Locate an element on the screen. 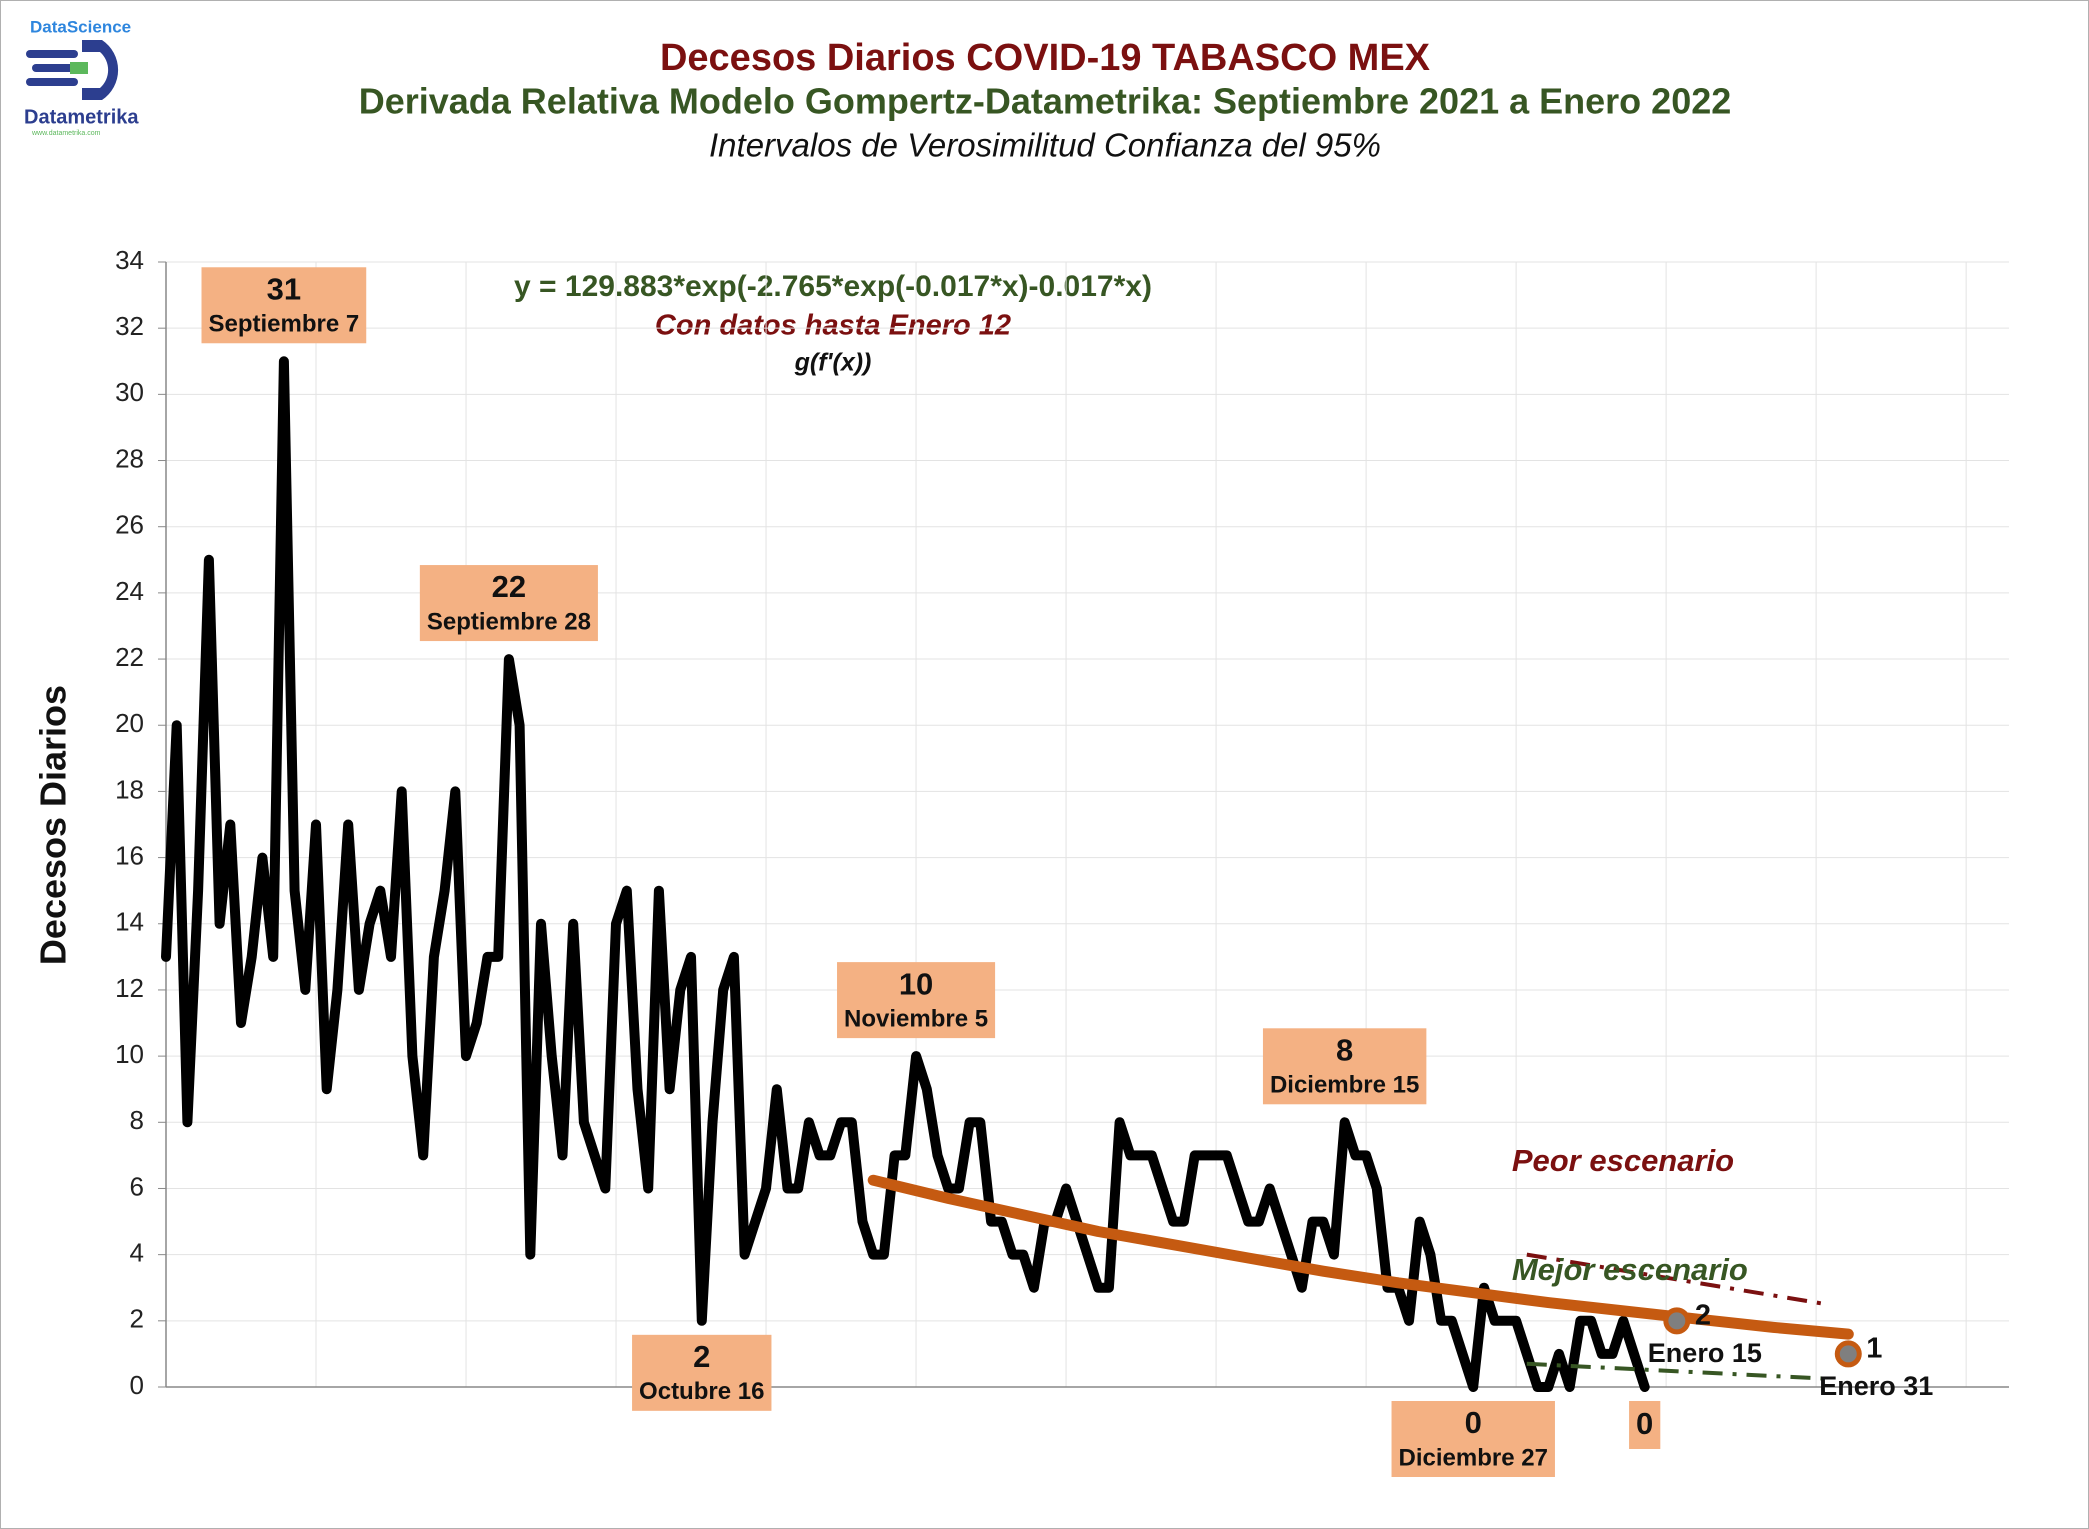 Image resolution: width=2089 pixels, height=1529 pixels. logo-top: DataScience is located at coordinates (80, 26).